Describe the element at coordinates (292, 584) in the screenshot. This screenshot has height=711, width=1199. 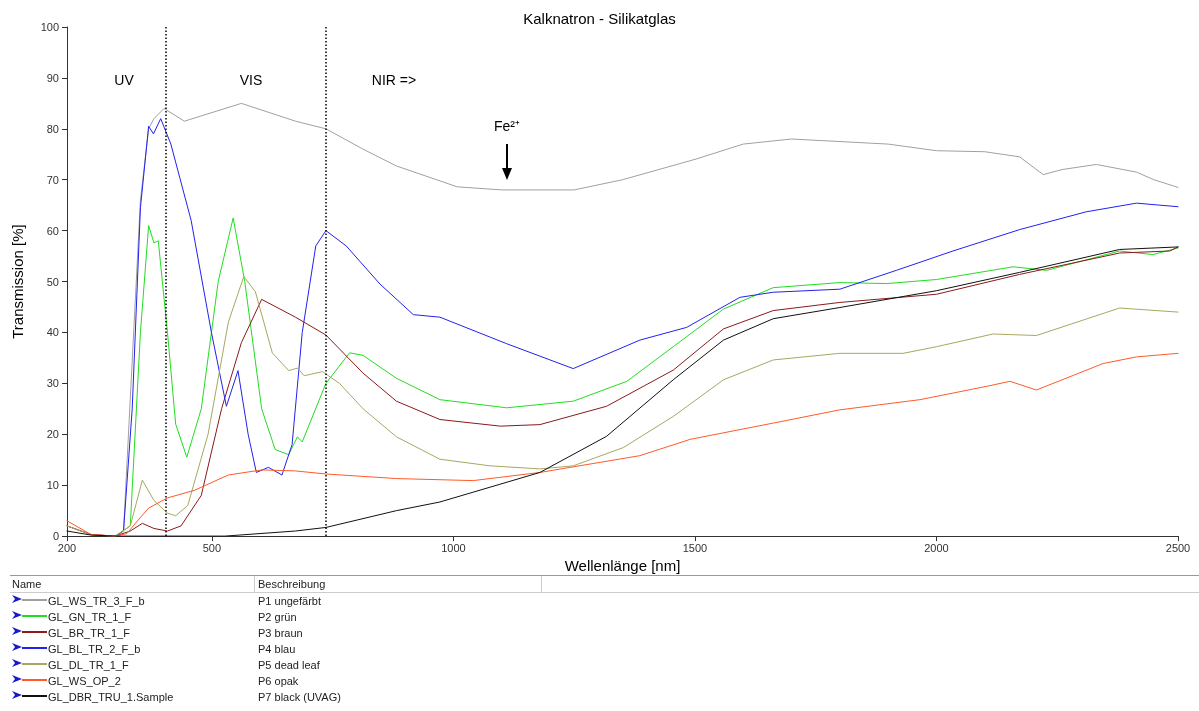
I see `text: Beschreibung` at that location.